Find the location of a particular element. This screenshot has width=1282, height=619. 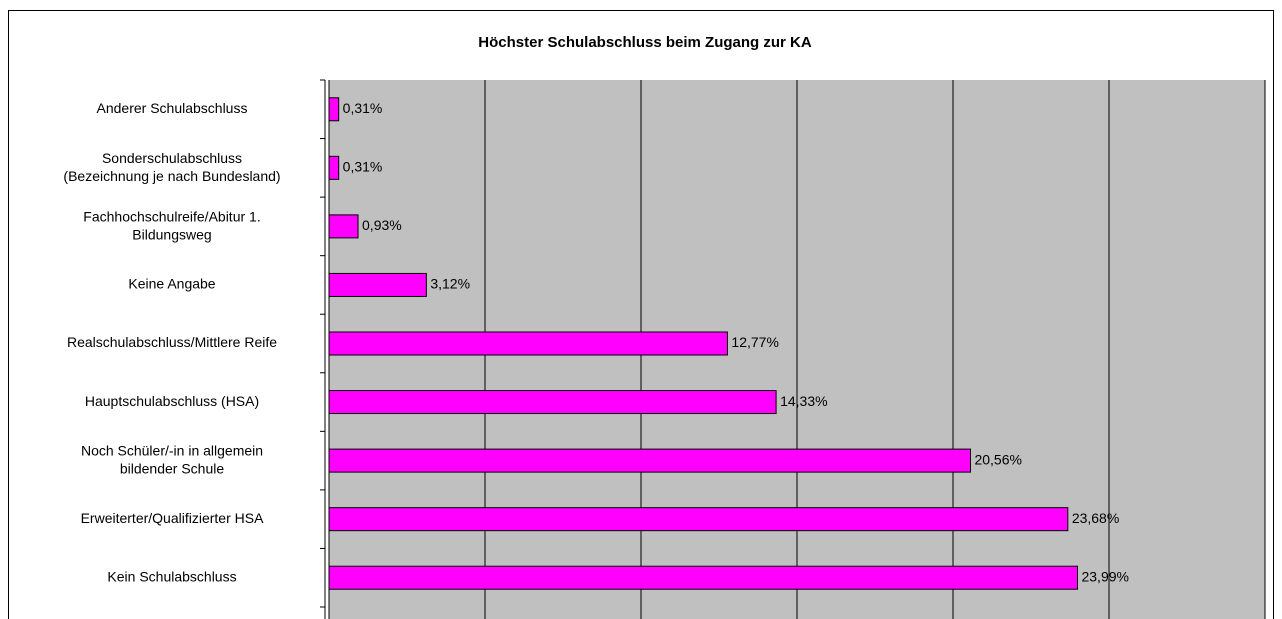

y-tick-label: Hauptschulabschluss (HSA) is located at coordinates (172, 401).